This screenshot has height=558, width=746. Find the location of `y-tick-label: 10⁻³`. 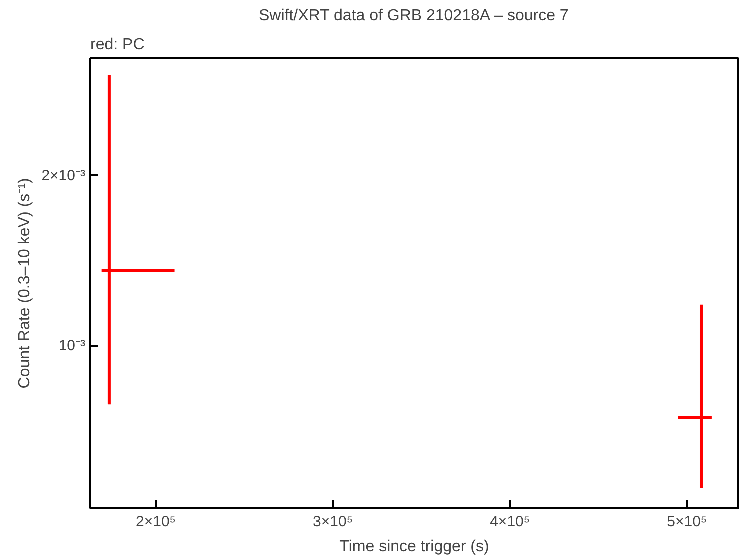

y-tick-label: 10⁻³ is located at coordinates (72, 346).